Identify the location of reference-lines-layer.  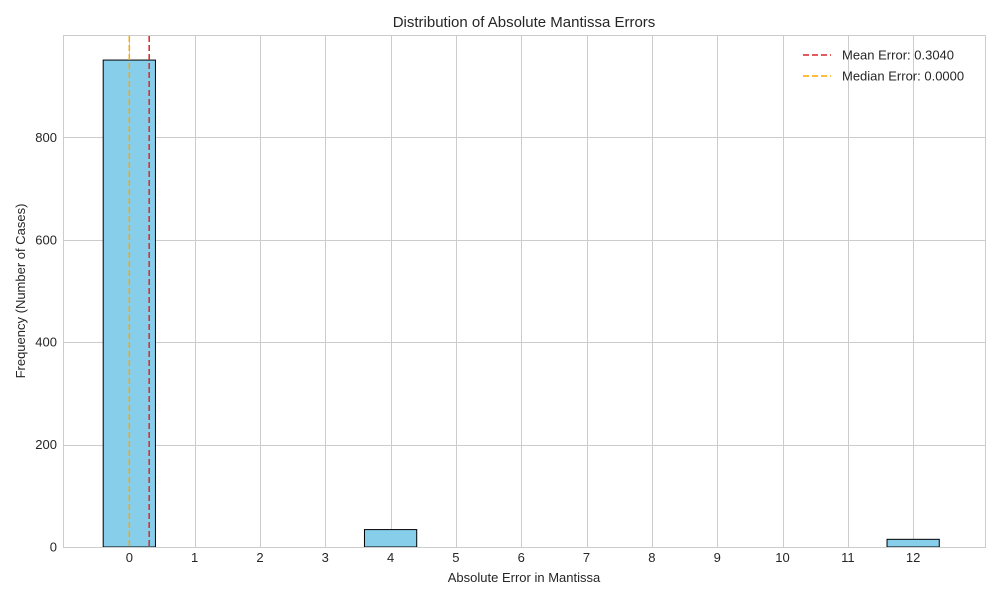
(139, 291).